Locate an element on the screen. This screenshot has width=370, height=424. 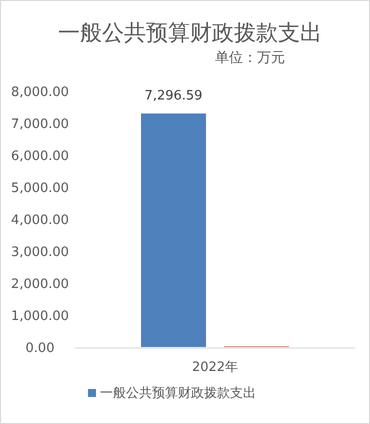
subtitle: 单位：万元 is located at coordinates (250, 58).